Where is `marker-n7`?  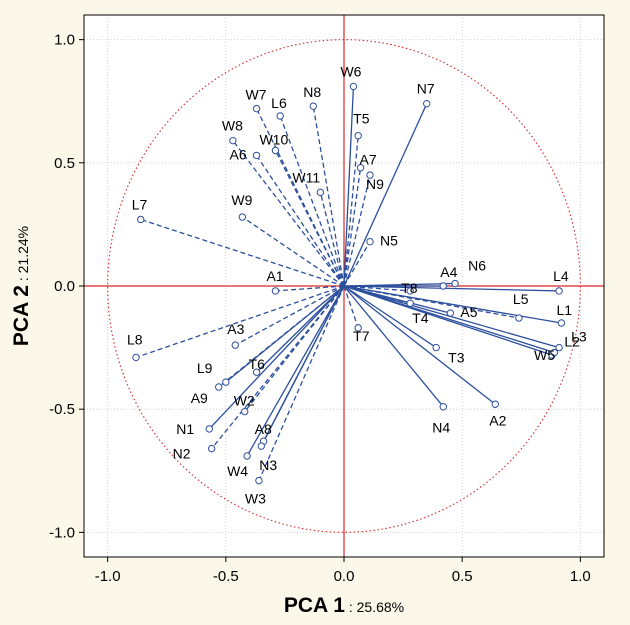
marker-n7 is located at coordinates (427, 103).